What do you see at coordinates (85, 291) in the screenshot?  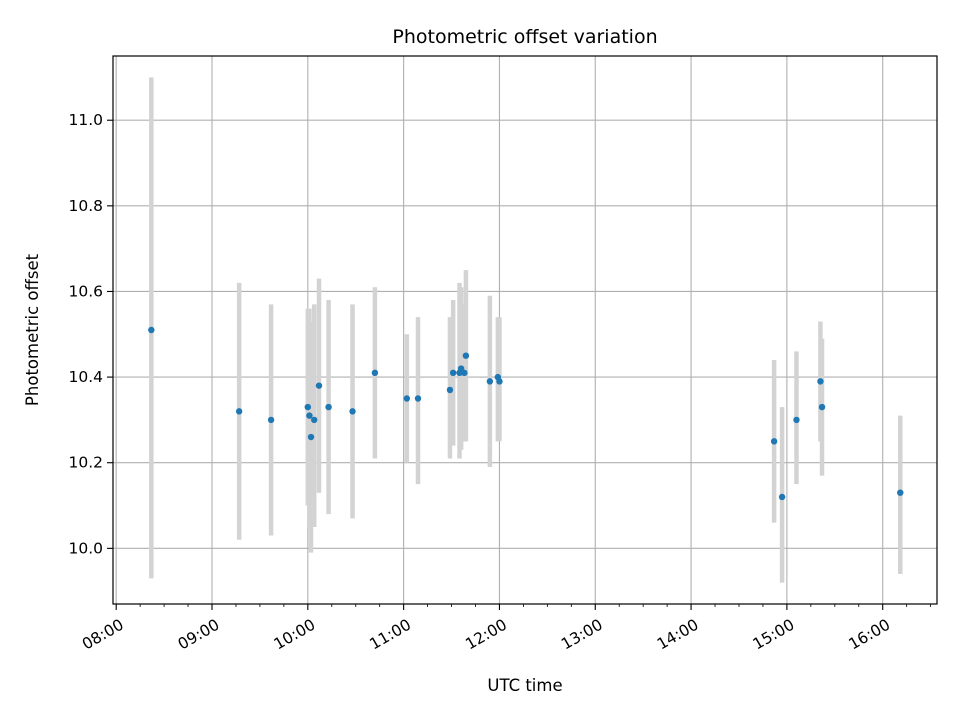 I see `y-tick-label: 10.6` at bounding box center [85, 291].